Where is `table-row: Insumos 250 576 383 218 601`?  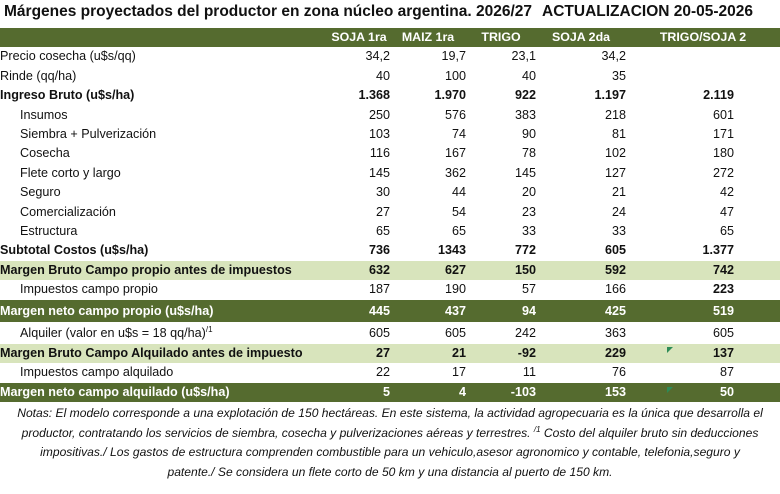 table-row: Insumos 250 576 383 218 601 is located at coordinates (390, 115).